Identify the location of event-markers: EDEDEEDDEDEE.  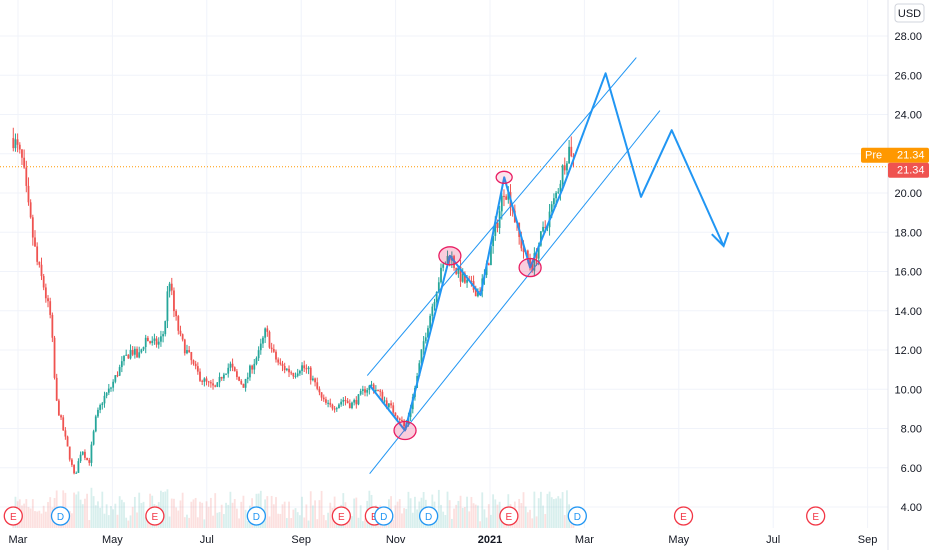
(414, 516).